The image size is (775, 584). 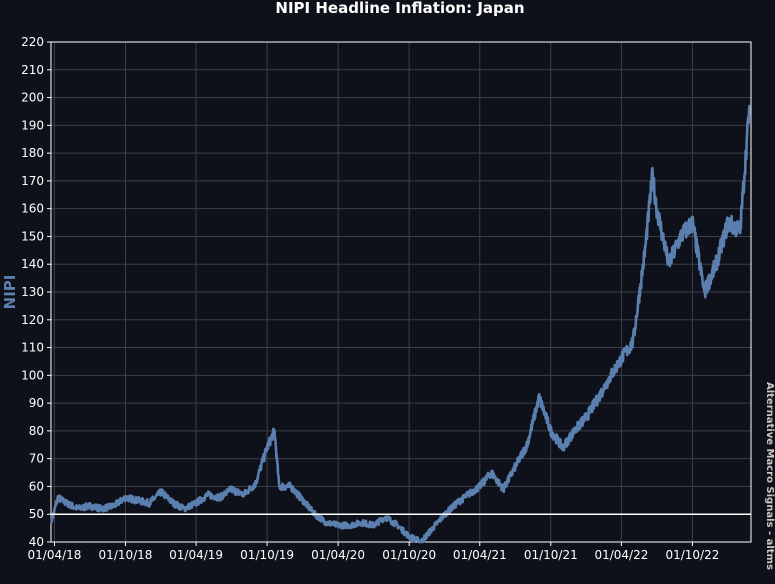 I want to click on x-tick-label: 01/04/21, so click(x=480, y=555).